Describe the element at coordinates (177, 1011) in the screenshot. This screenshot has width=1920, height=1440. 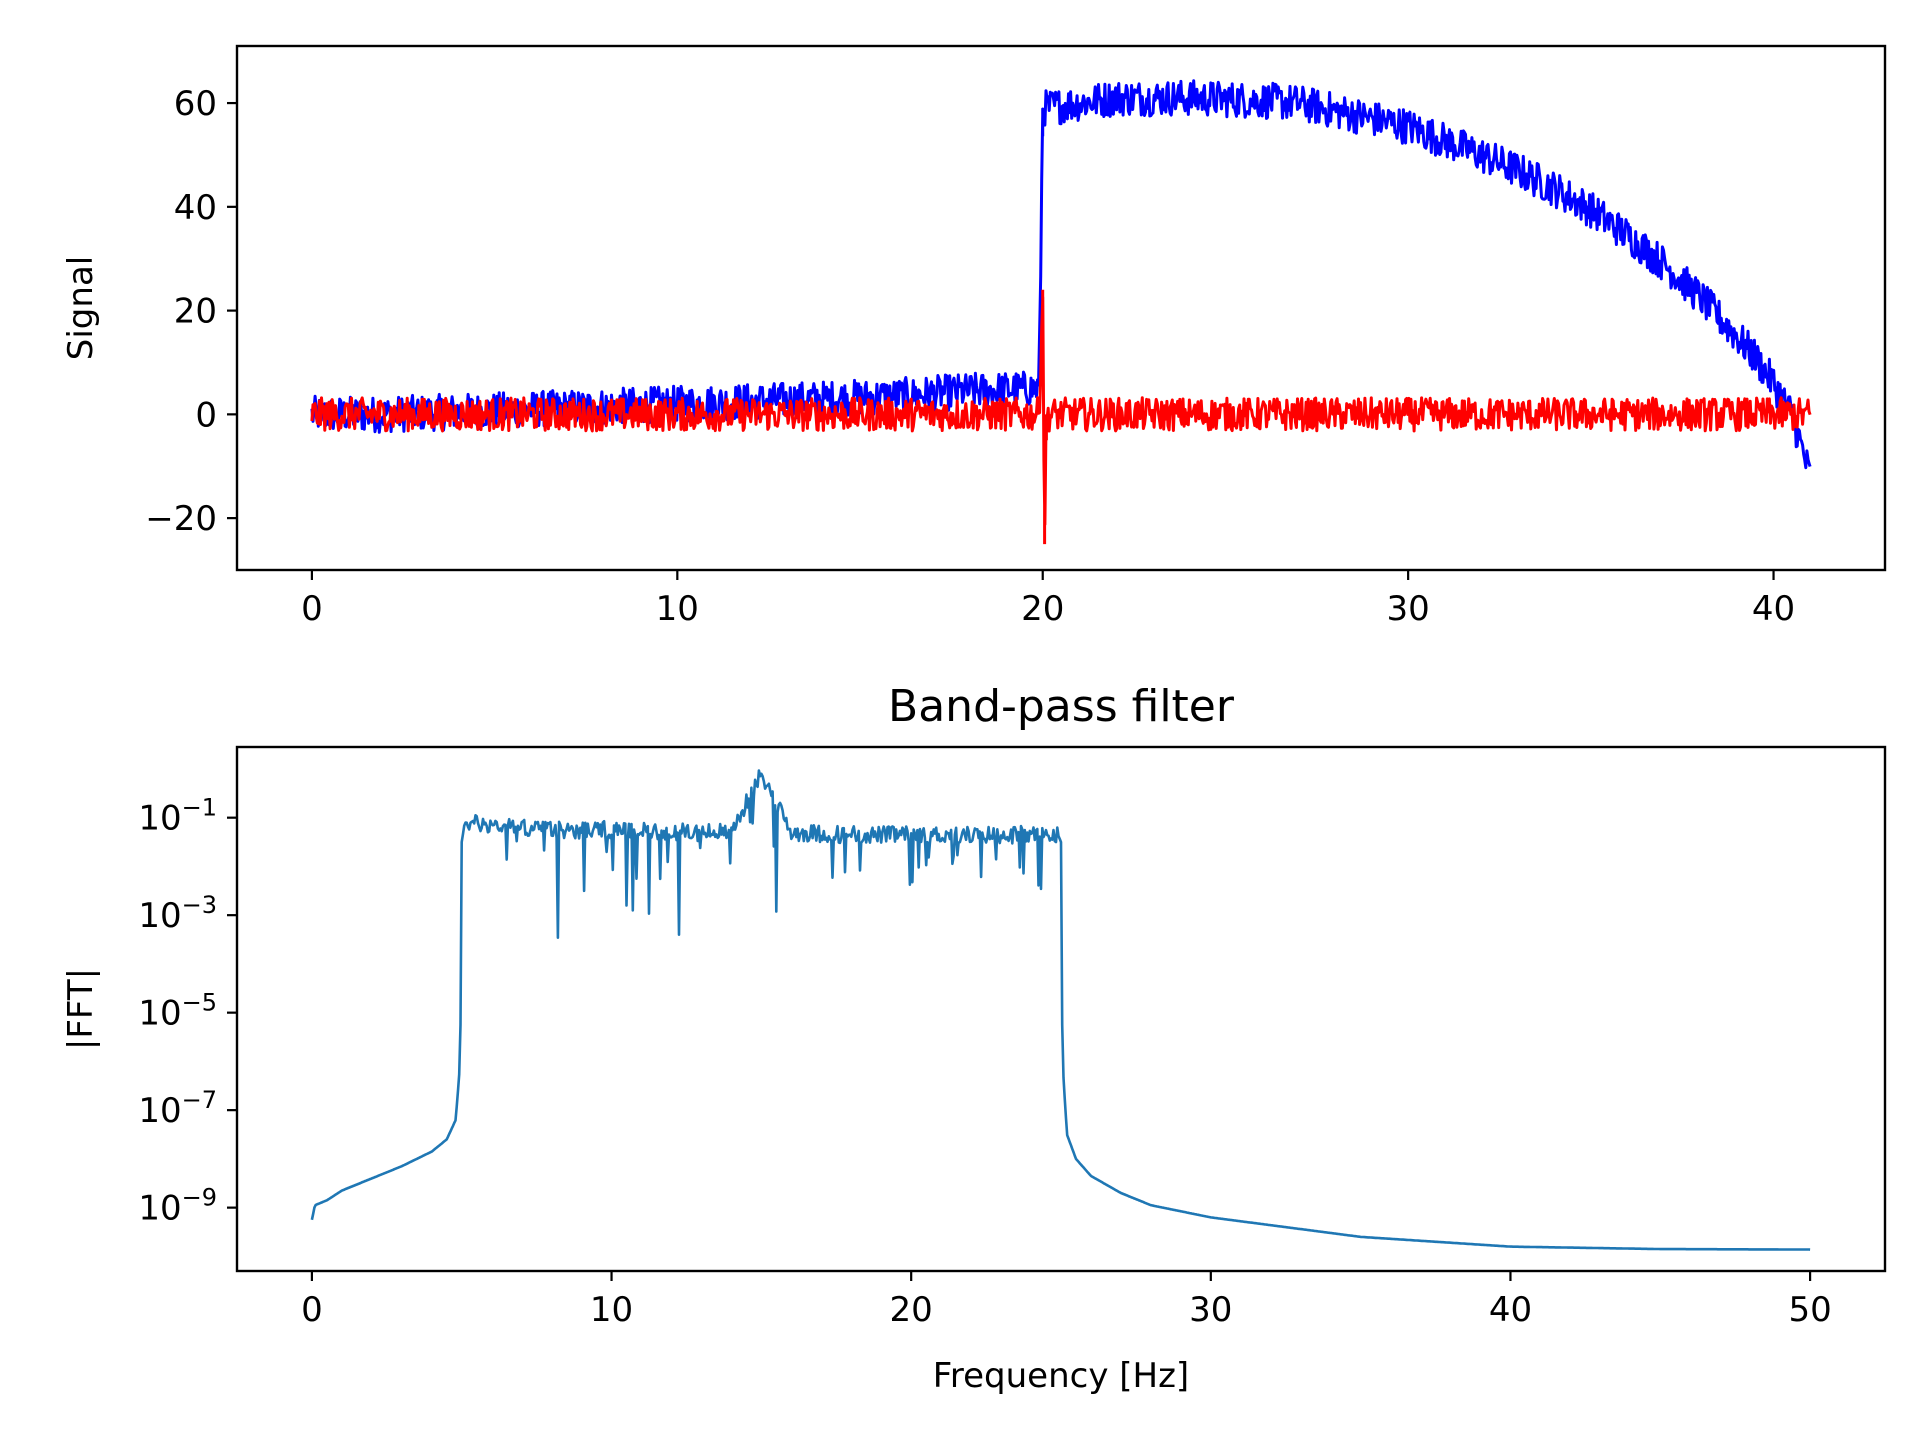
I see `fft-y-tick-label: 10⁻⁵` at that location.